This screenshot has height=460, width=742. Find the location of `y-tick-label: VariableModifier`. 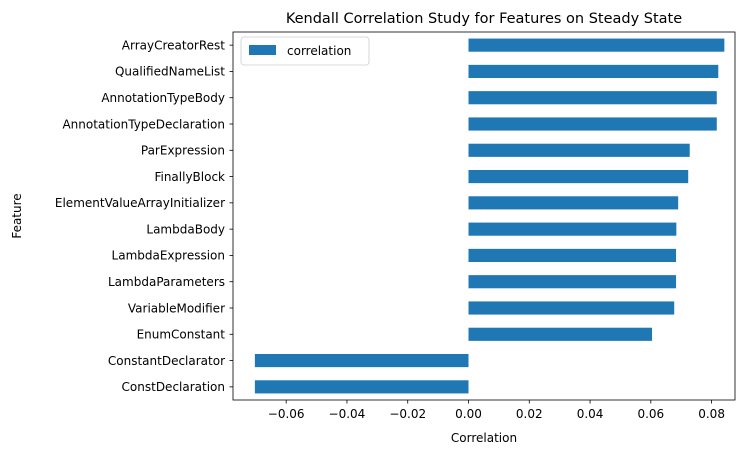

y-tick-label: VariableModifier is located at coordinates (176, 308).